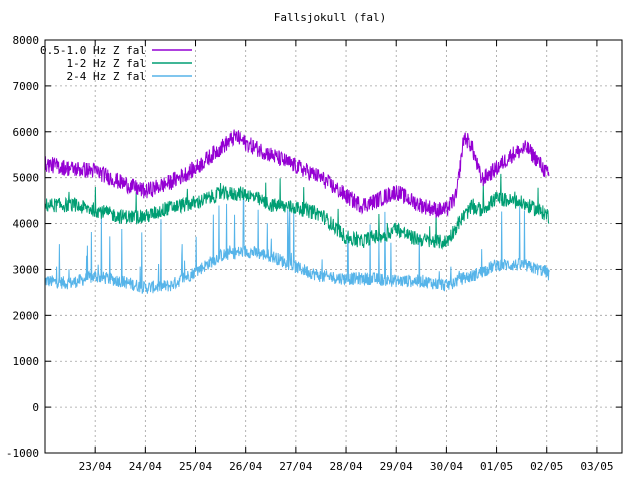 This screenshot has width=640, height=480. What do you see at coordinates (26, 361) in the screenshot?
I see `y-tick-label: 1000` at bounding box center [26, 361].